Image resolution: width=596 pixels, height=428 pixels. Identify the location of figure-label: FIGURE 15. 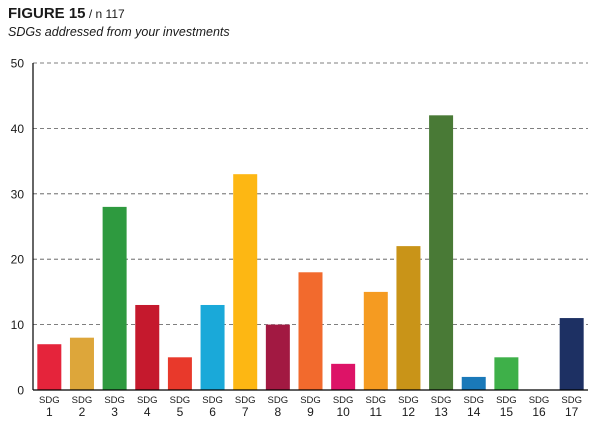
(47, 13).